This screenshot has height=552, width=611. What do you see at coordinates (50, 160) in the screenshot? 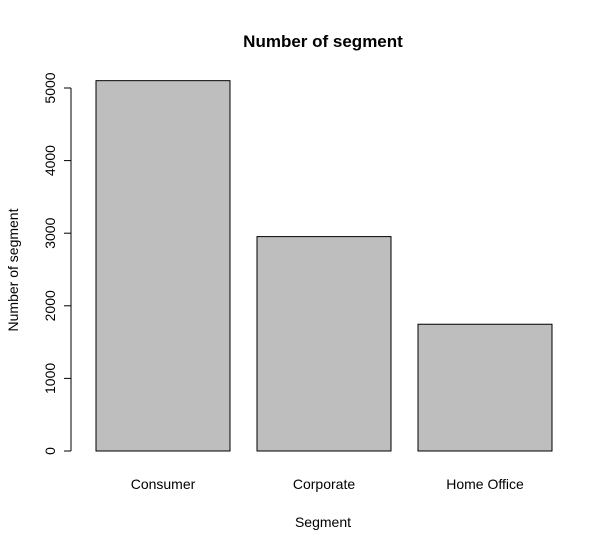
I see `y-tick-label-4000: 4000` at bounding box center [50, 160].